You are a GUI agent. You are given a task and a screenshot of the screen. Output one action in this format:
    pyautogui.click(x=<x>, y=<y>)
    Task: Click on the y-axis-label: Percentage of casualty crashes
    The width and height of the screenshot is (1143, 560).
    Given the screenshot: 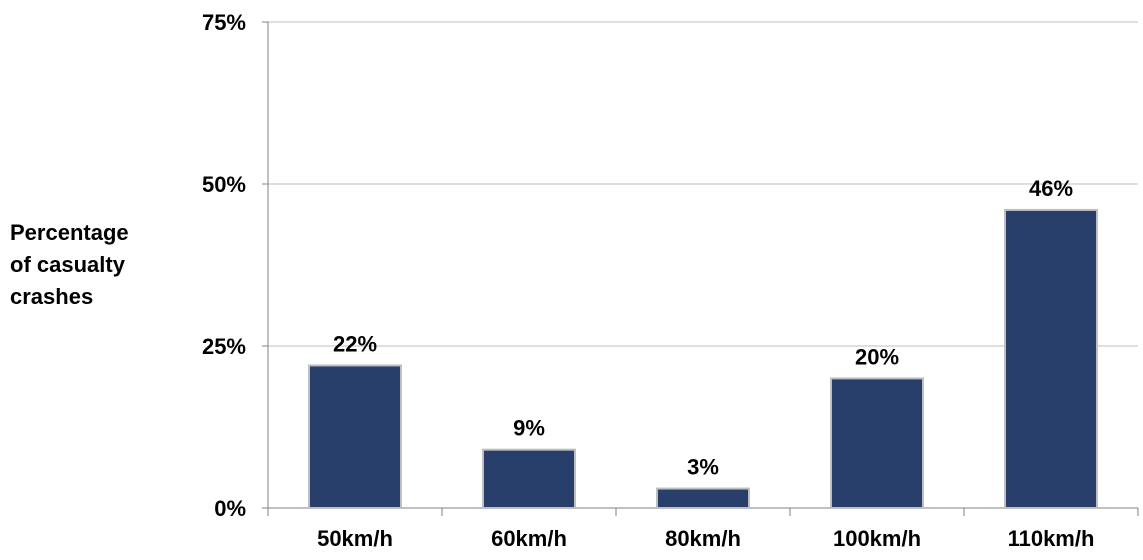 What is the action you would take?
    pyautogui.click(x=69, y=264)
    